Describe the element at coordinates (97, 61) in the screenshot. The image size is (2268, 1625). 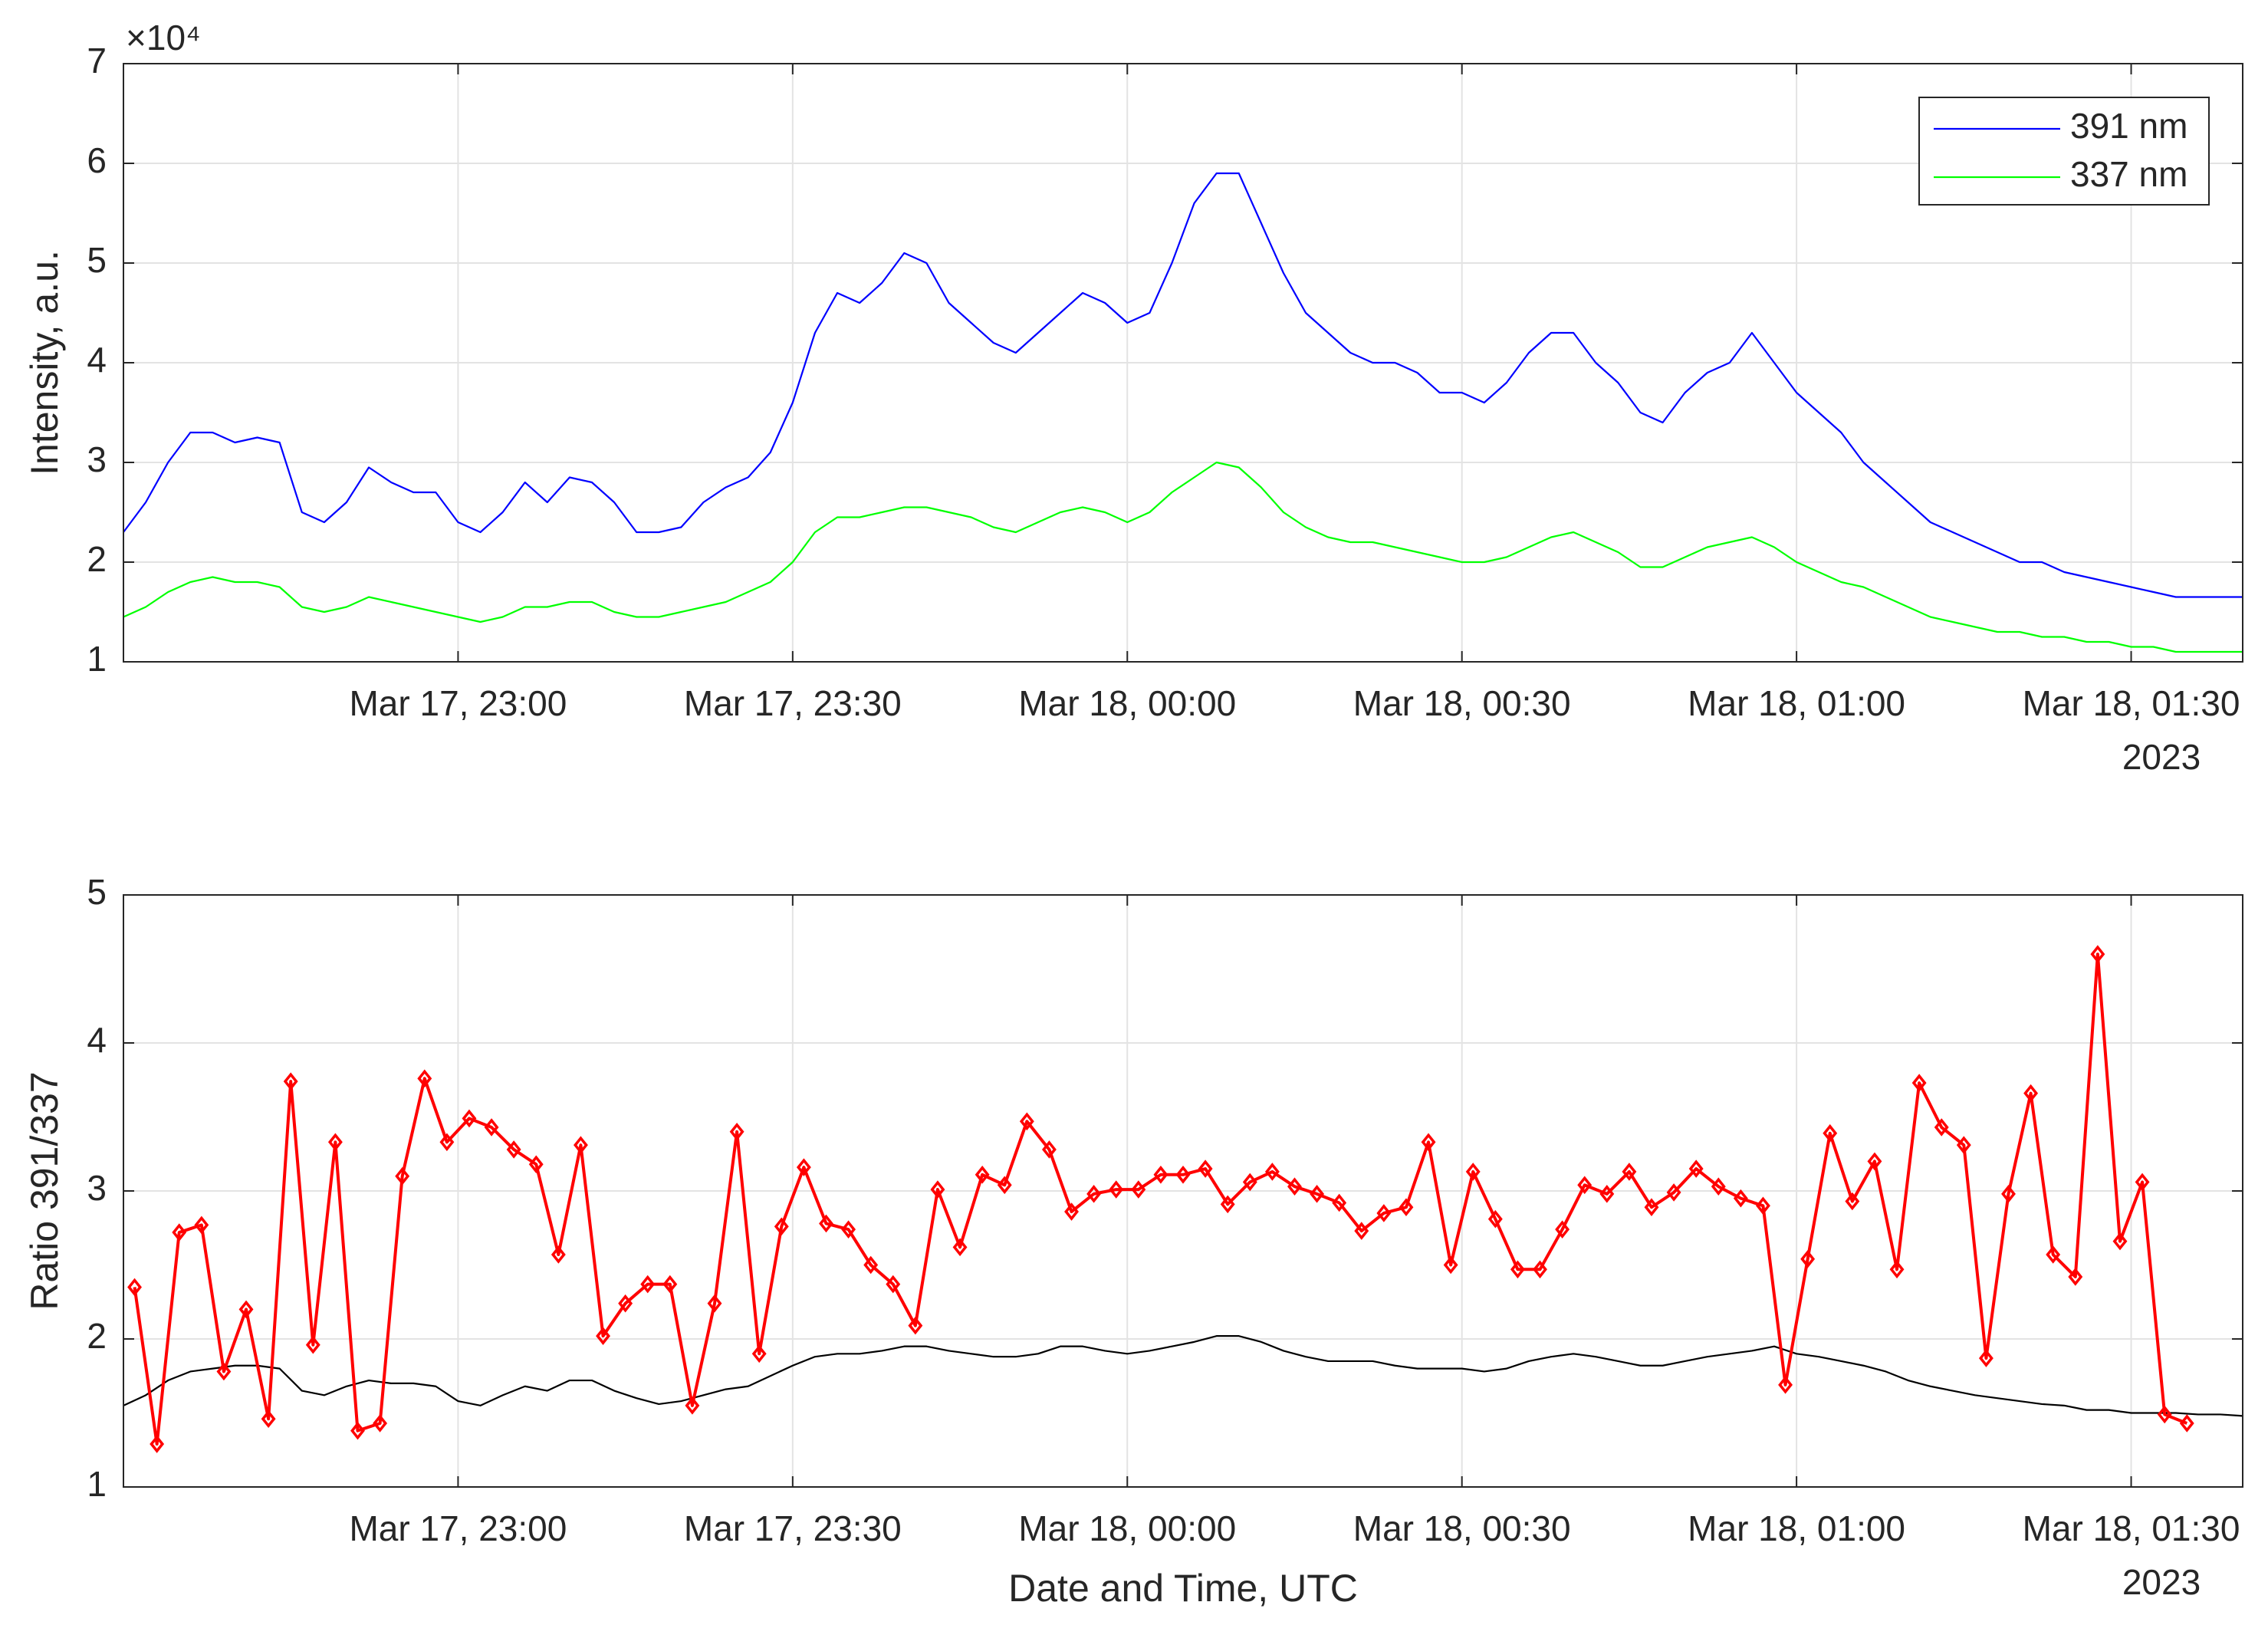
I see `y-tick-label: 7` at that location.